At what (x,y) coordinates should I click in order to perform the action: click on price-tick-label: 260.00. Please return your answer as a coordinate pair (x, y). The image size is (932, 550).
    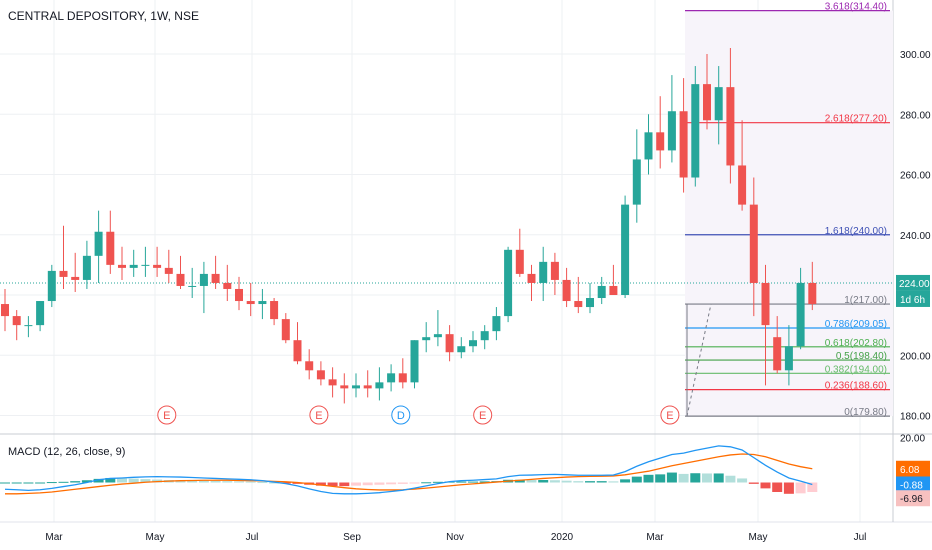
    Looking at the image, I should click on (915, 176).